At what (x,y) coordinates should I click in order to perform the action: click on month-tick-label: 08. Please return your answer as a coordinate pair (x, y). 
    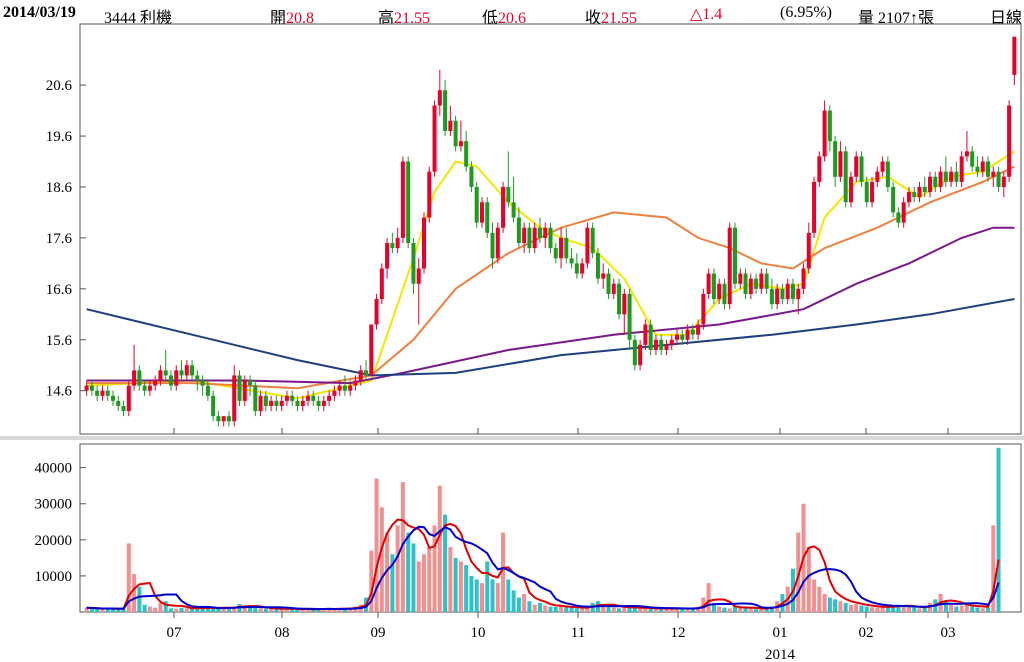
    Looking at the image, I should click on (282, 633).